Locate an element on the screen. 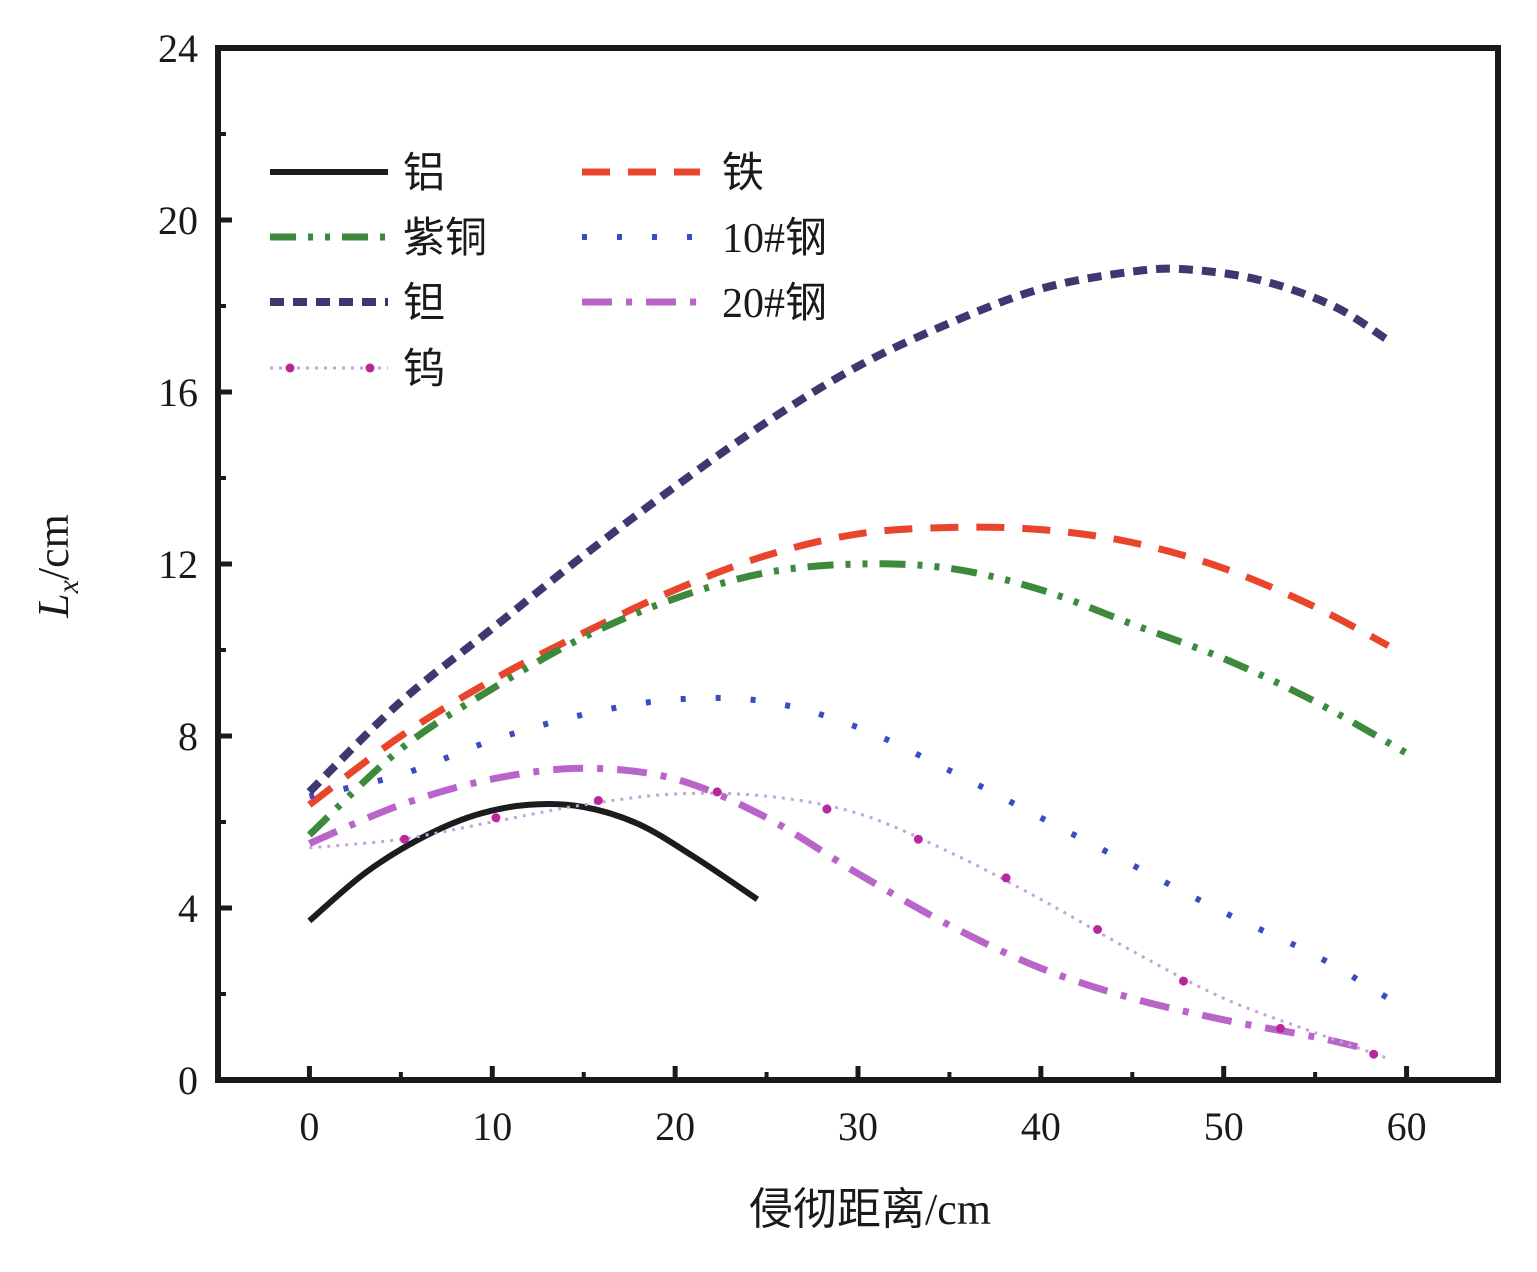  y-tick-label: 16 is located at coordinates (178, 392).